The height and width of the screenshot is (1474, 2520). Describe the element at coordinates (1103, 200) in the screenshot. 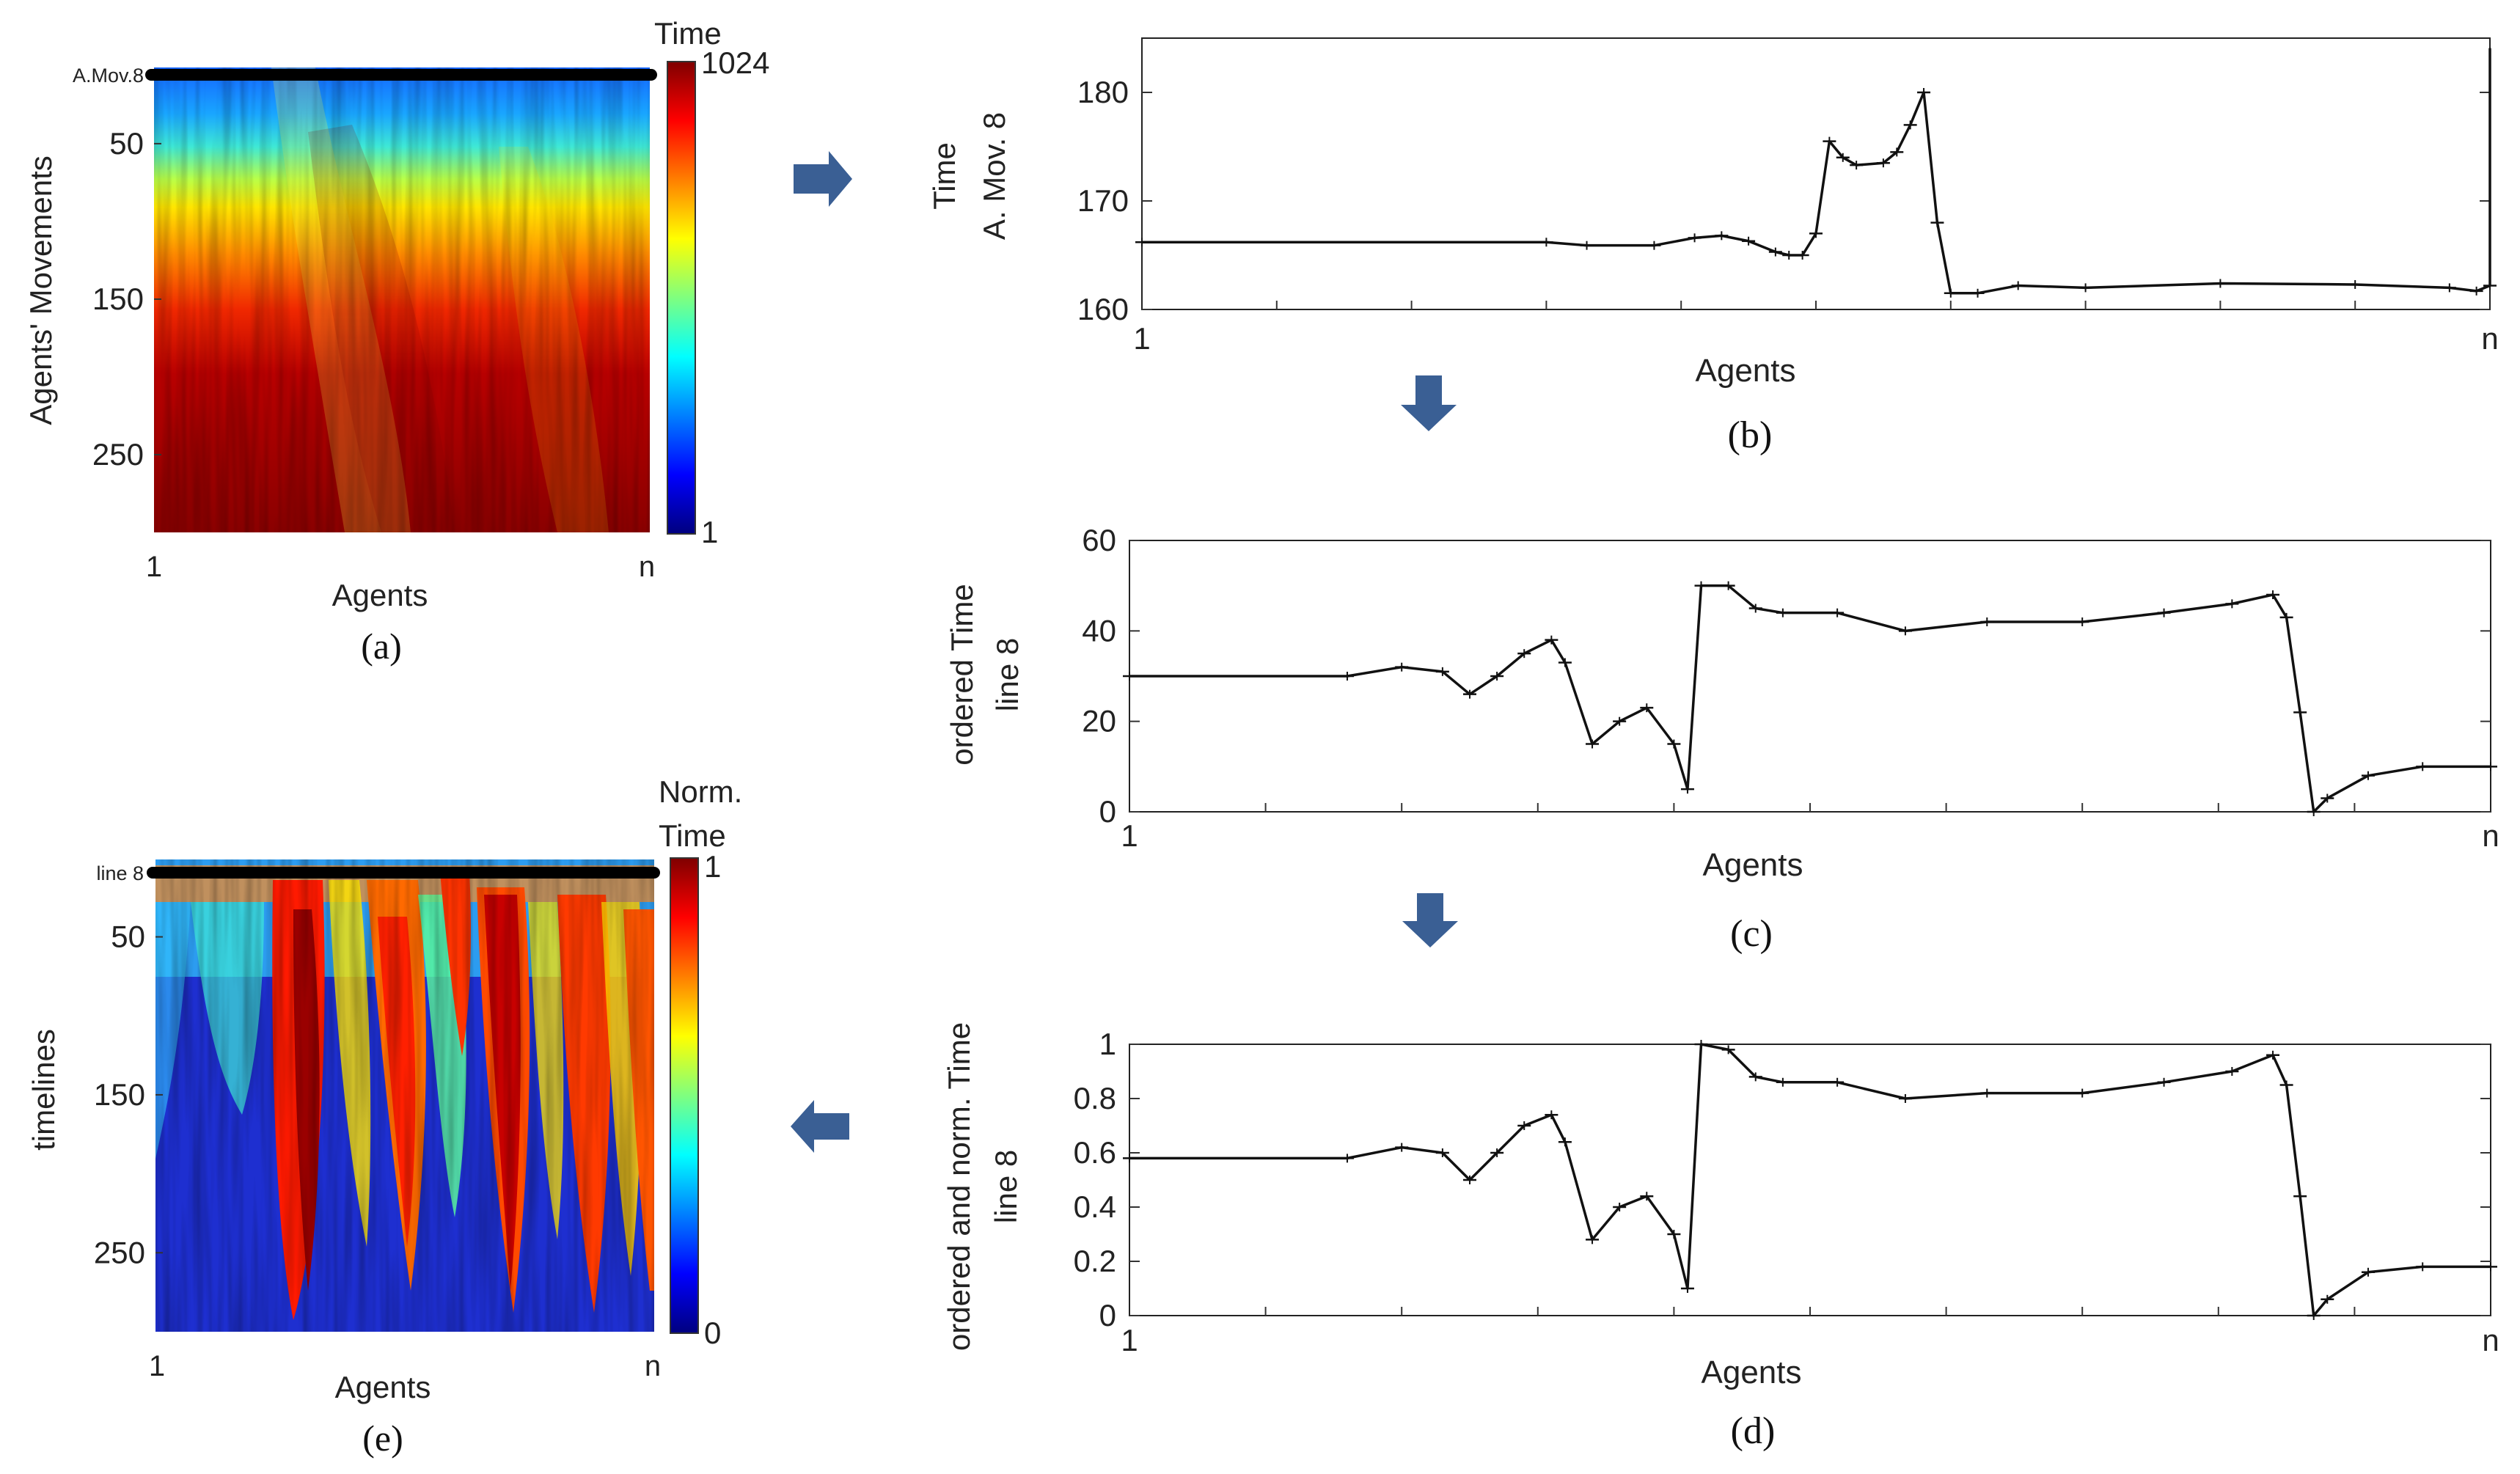

I see `y-tick-label: 170` at that location.